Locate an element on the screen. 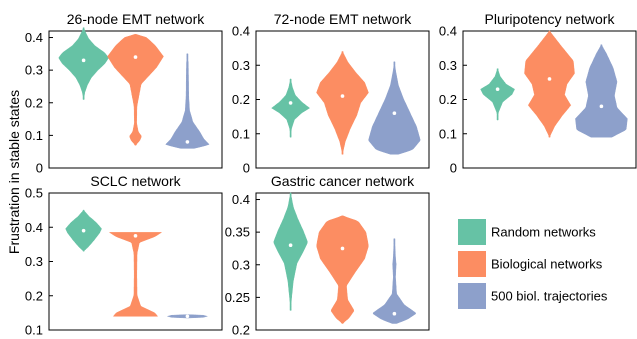 The image size is (637, 339). panel-title: 72-node EMT network is located at coordinates (343, 19).